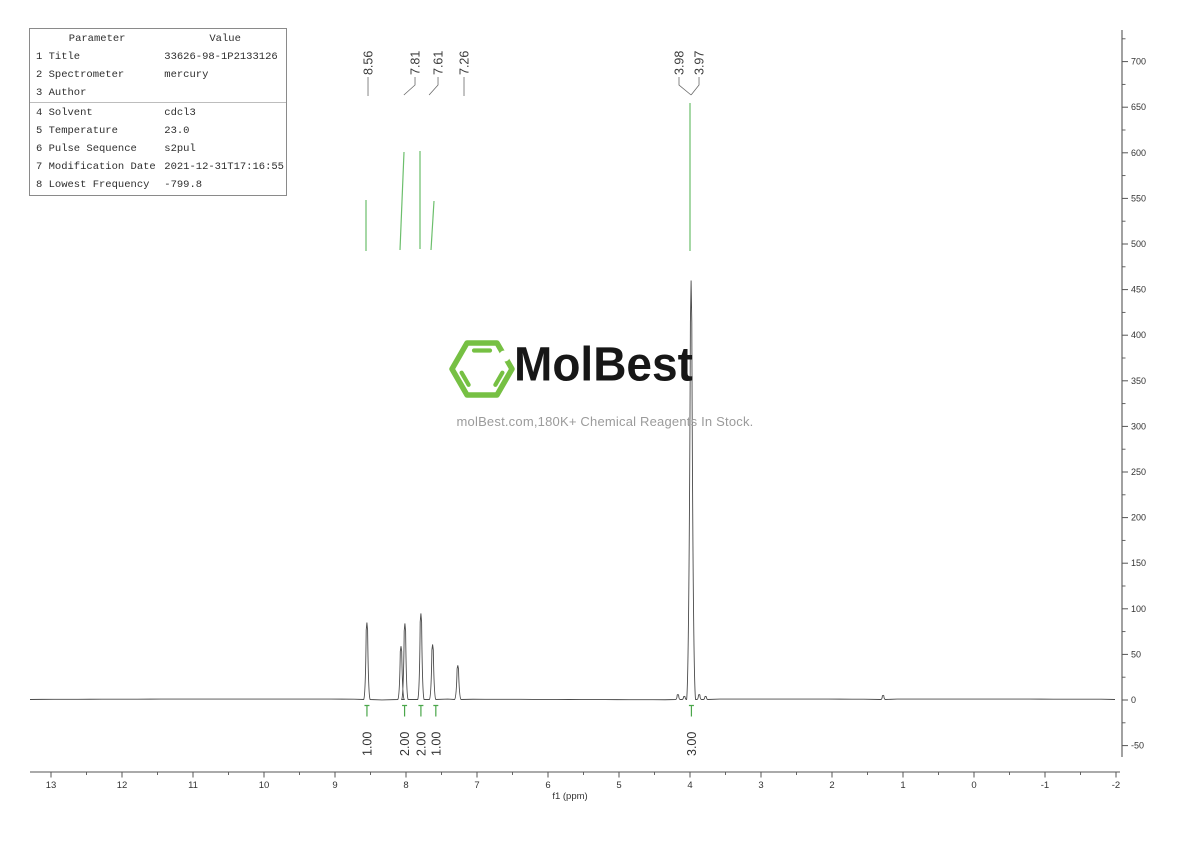 This screenshot has width=1190, height=841. I want to click on param-name: 7 Modification Date, so click(96, 167).